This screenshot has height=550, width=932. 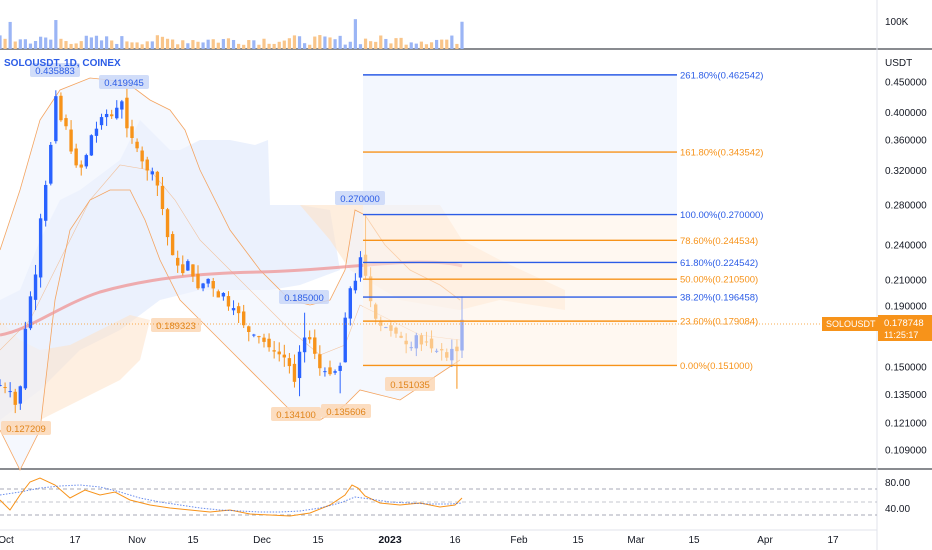 I want to click on fib-label-6: 38.20%(0.196458), so click(x=719, y=298).